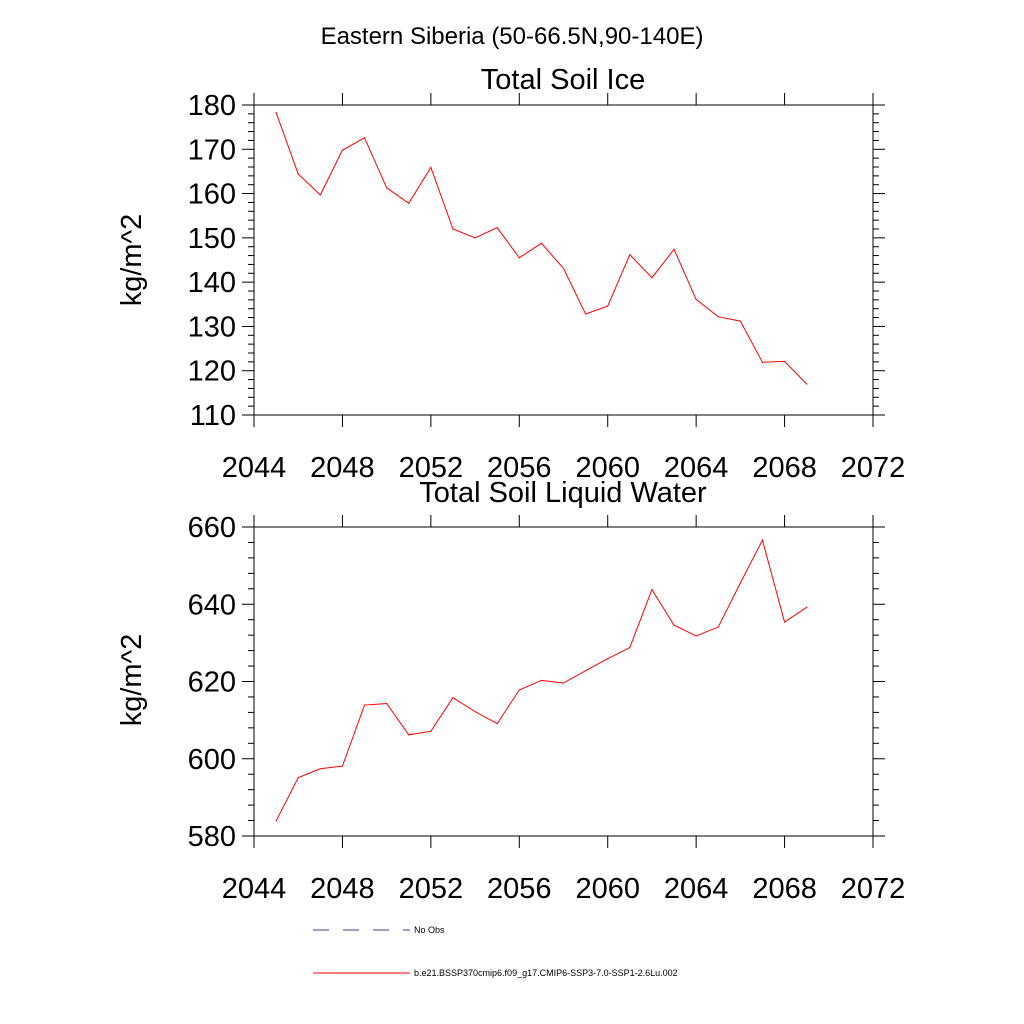 The height and width of the screenshot is (1024, 1024). Describe the element at coordinates (212, 195) in the screenshot. I see `y-tick-label: 160` at that location.